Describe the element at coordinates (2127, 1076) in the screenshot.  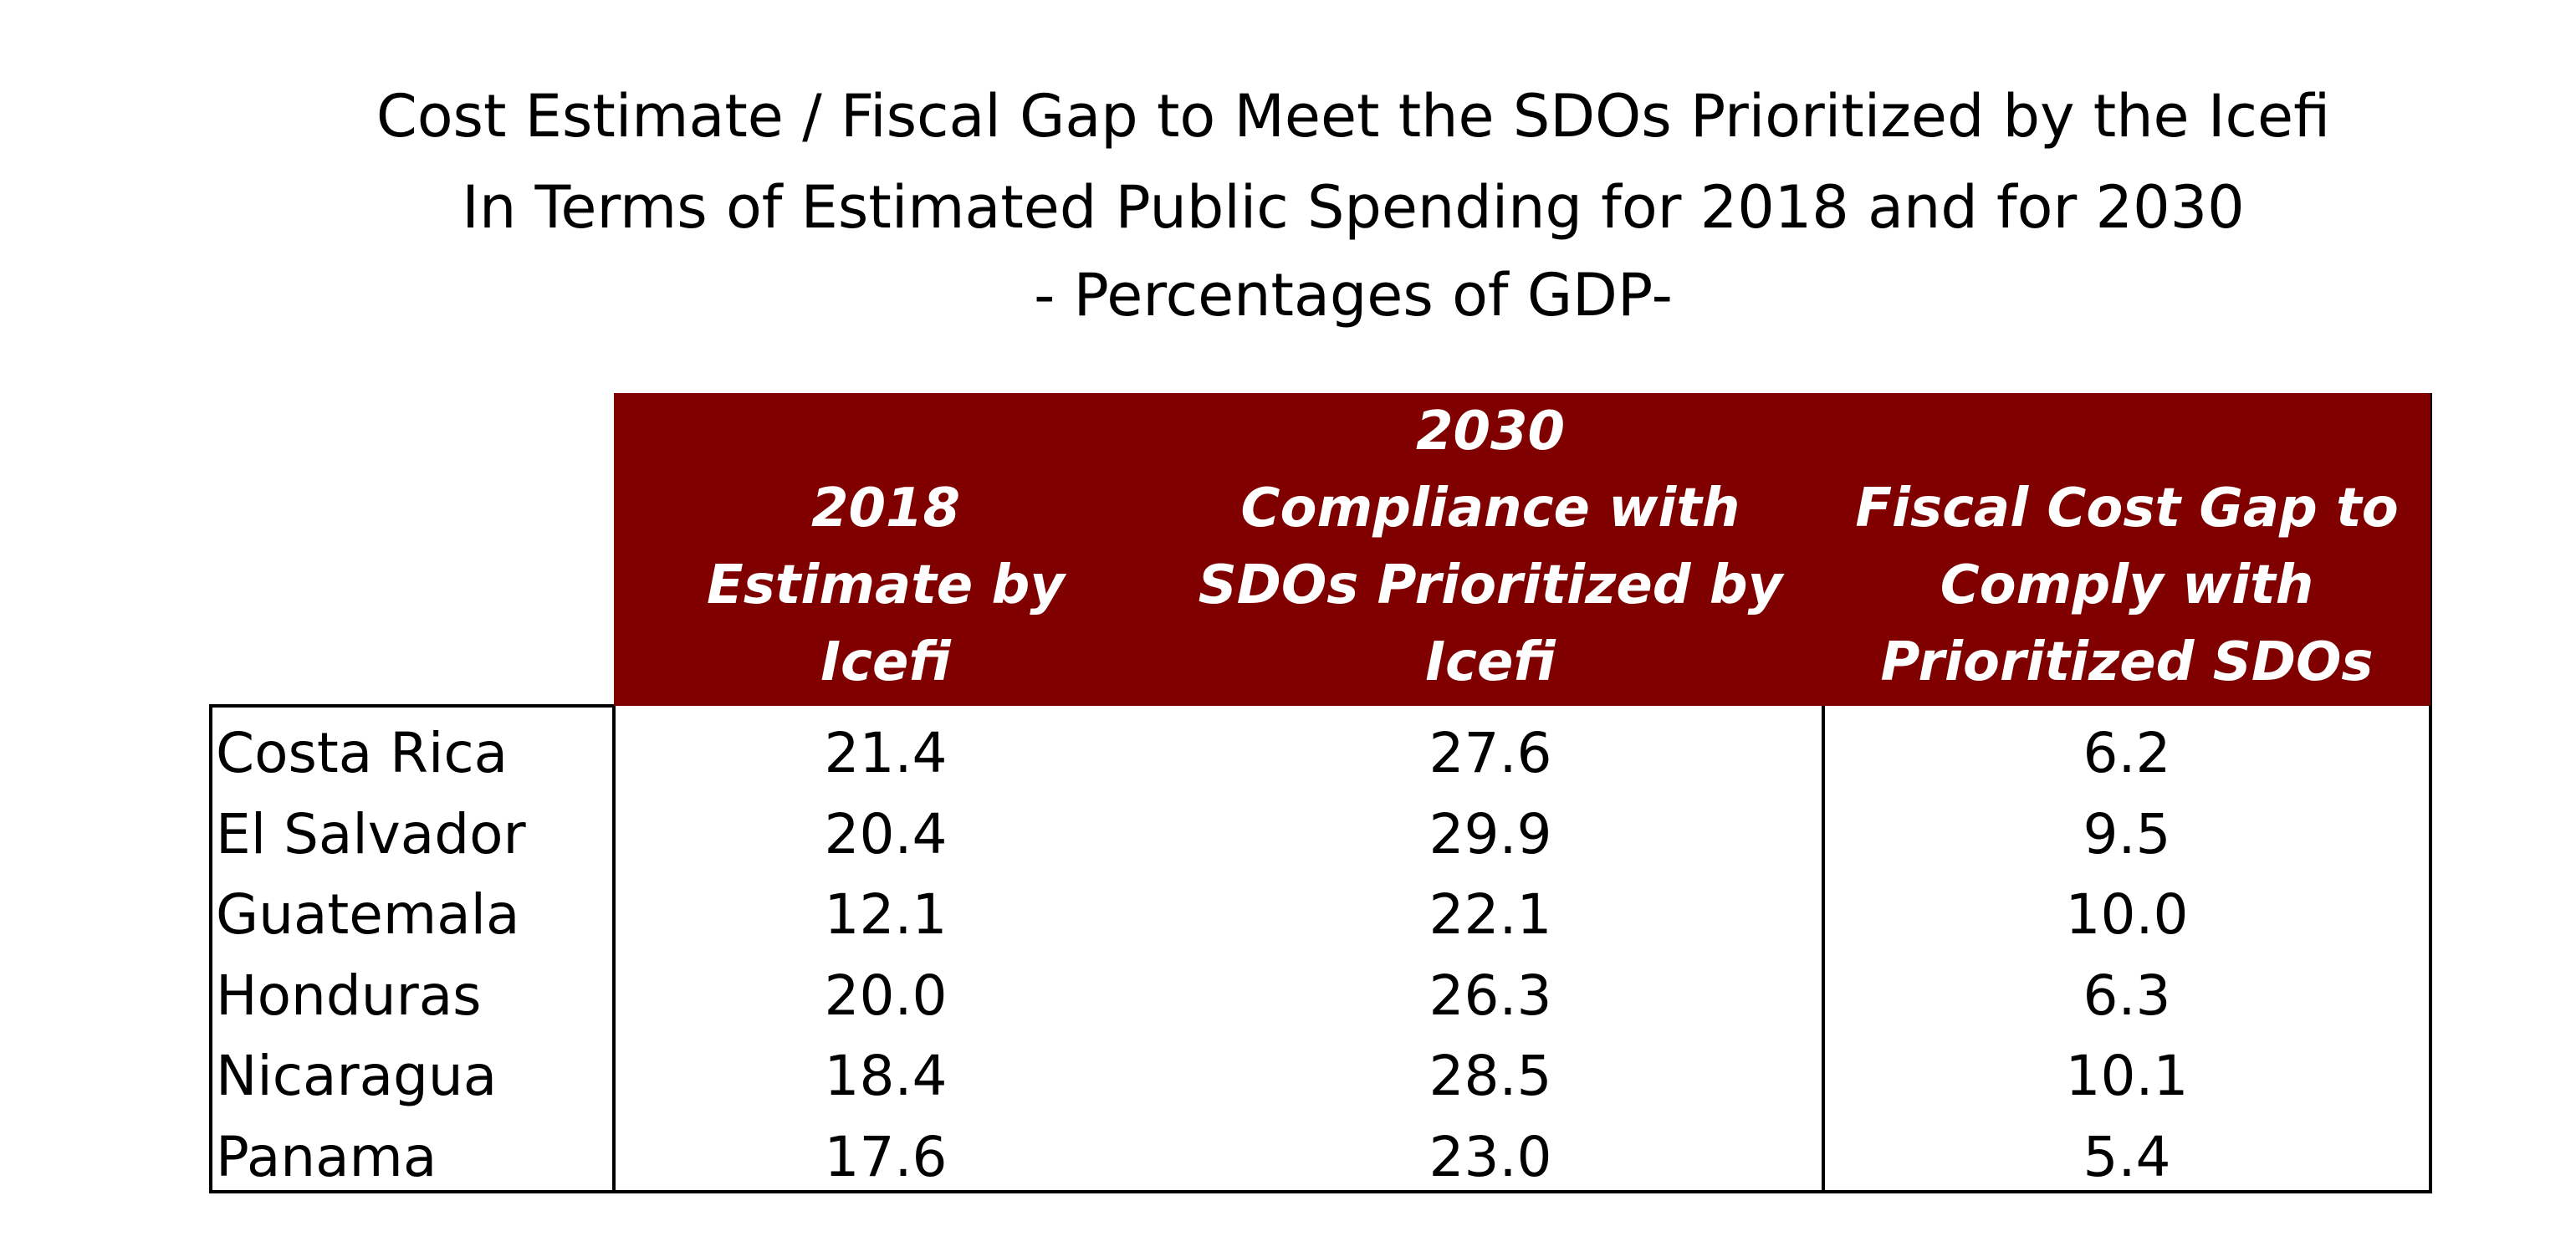
I see `cell-value: 10.1` at that location.